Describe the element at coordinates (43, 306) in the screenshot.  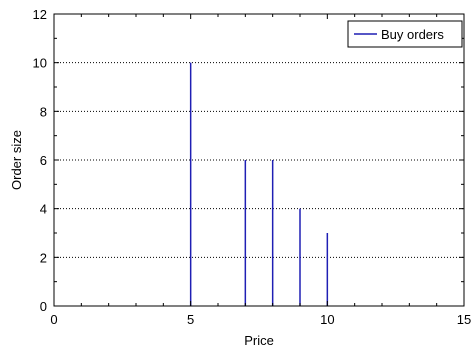
I see `y-tick-label: 0` at that location.